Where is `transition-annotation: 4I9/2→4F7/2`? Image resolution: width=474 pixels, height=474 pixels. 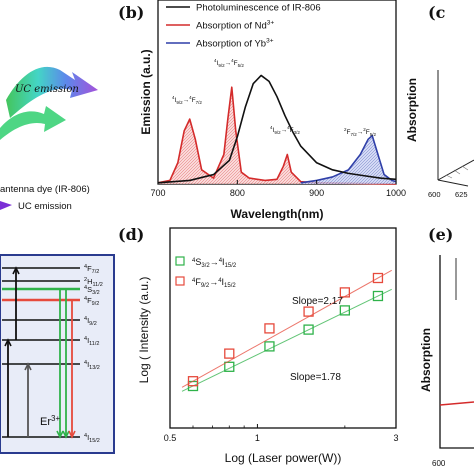 transition-annotation: 4I9/2→4F7/2 is located at coordinates (187, 100).